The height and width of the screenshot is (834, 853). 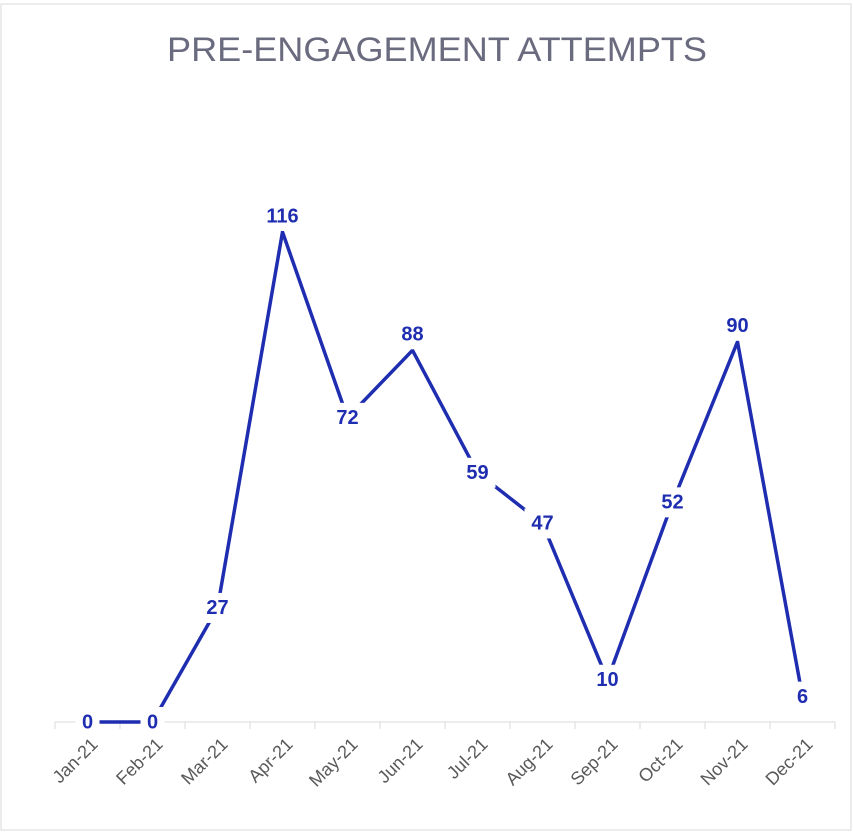 I want to click on data-label: 10, so click(x=607, y=680).